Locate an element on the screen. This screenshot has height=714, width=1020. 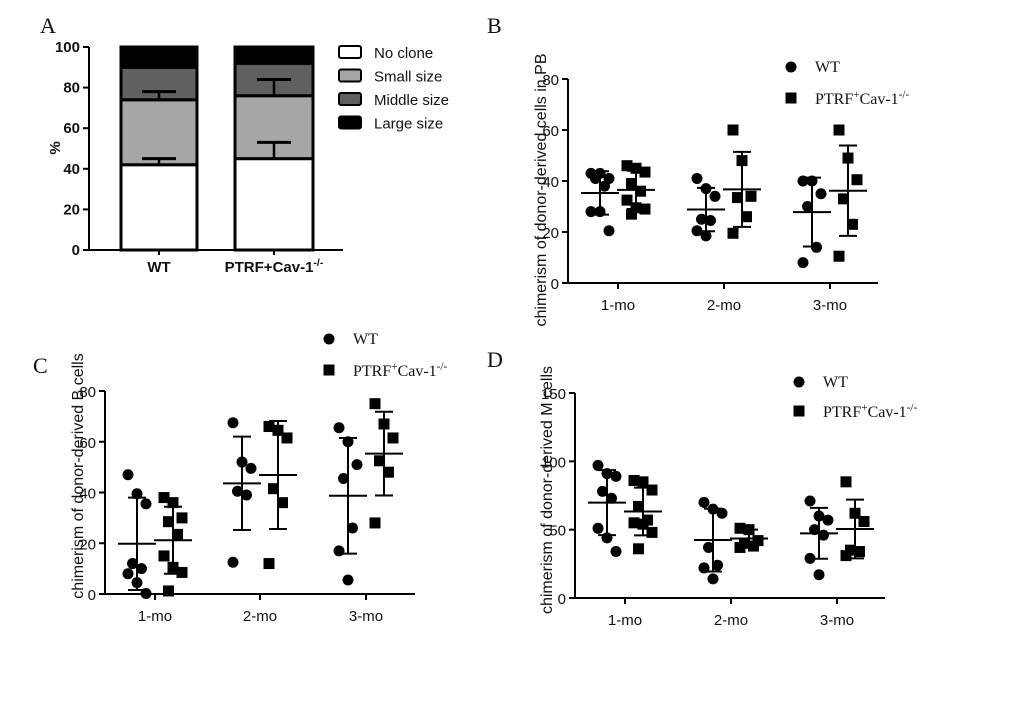
x-tick-label: 2-mo is located at coordinates (731, 620).